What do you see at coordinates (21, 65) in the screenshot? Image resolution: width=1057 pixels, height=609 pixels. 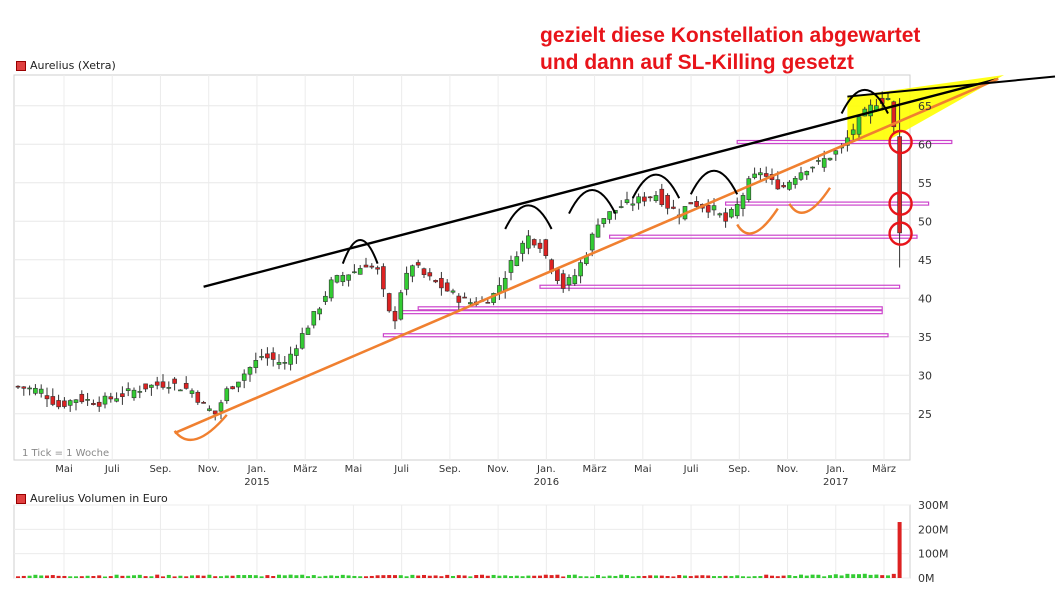 I see `price-legend-swatch` at bounding box center [21, 65].